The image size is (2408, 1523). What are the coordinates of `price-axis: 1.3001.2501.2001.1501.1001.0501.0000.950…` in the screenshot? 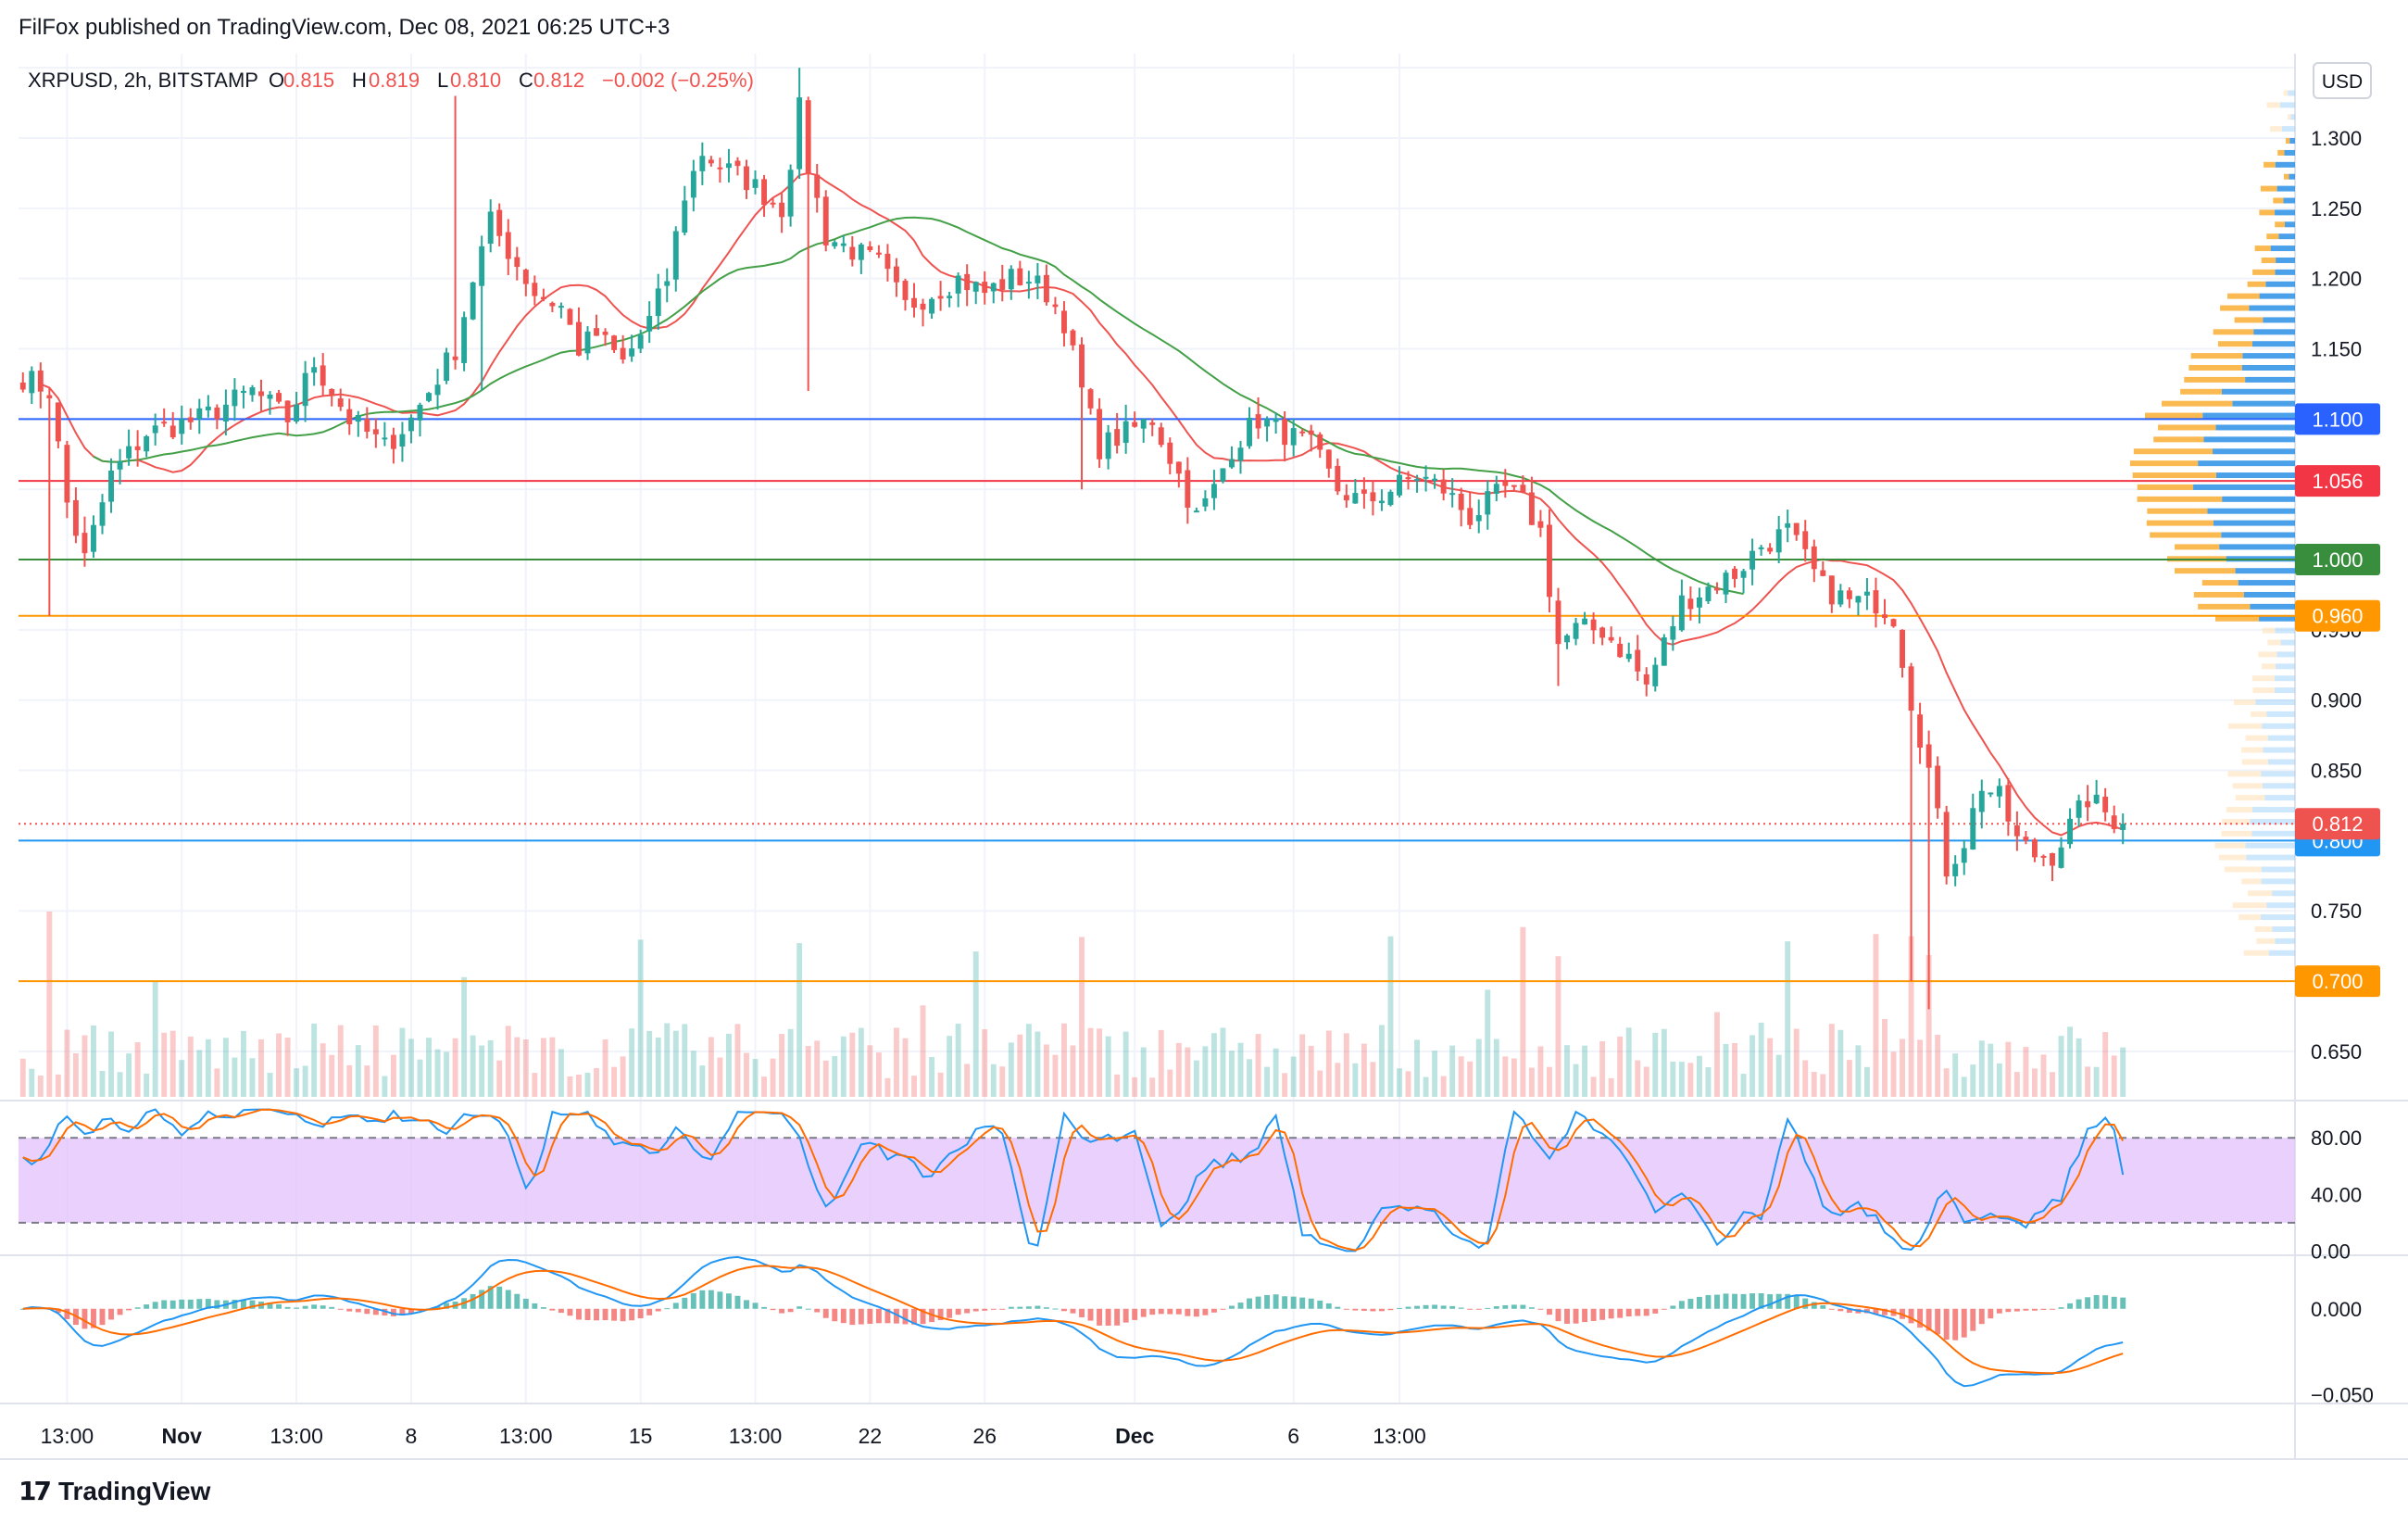 It's located at (2337, 767).